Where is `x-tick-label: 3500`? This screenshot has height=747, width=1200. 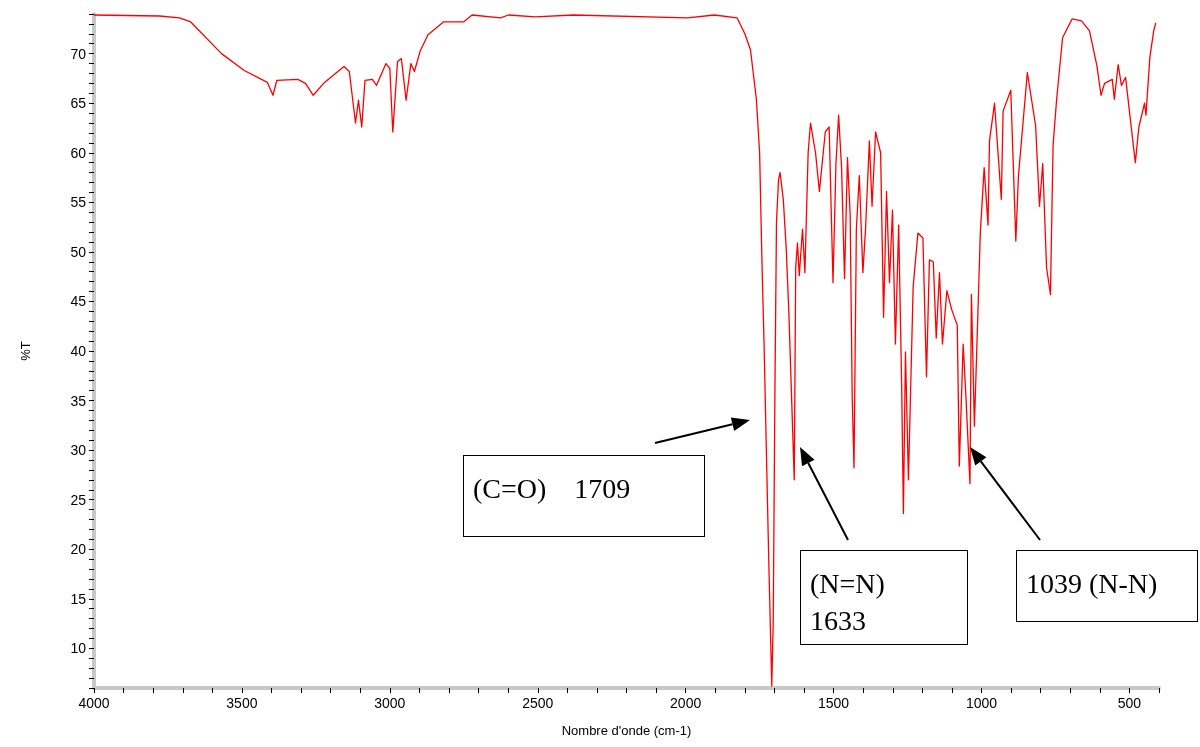
x-tick-label: 3500 is located at coordinates (242, 703).